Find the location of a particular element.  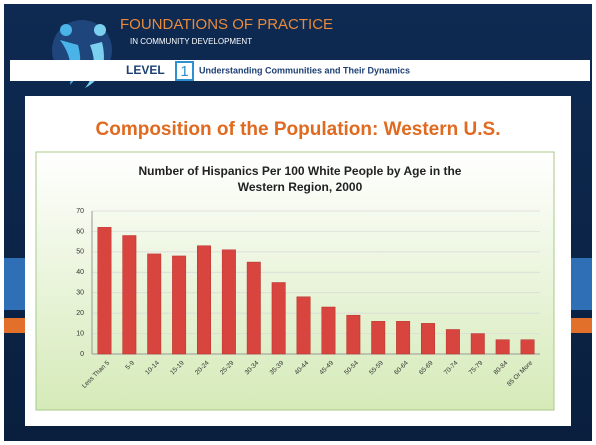

y-tick-label: 40 is located at coordinates (80, 272).